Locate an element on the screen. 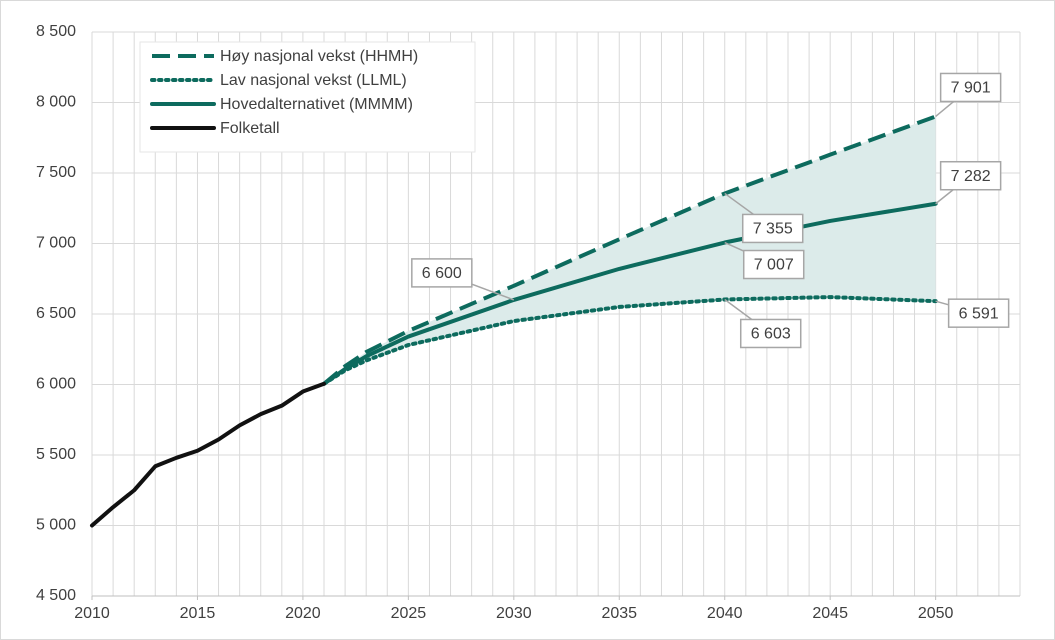 The width and height of the screenshot is (1055, 640). x-tick-label: 2010 is located at coordinates (92, 613).